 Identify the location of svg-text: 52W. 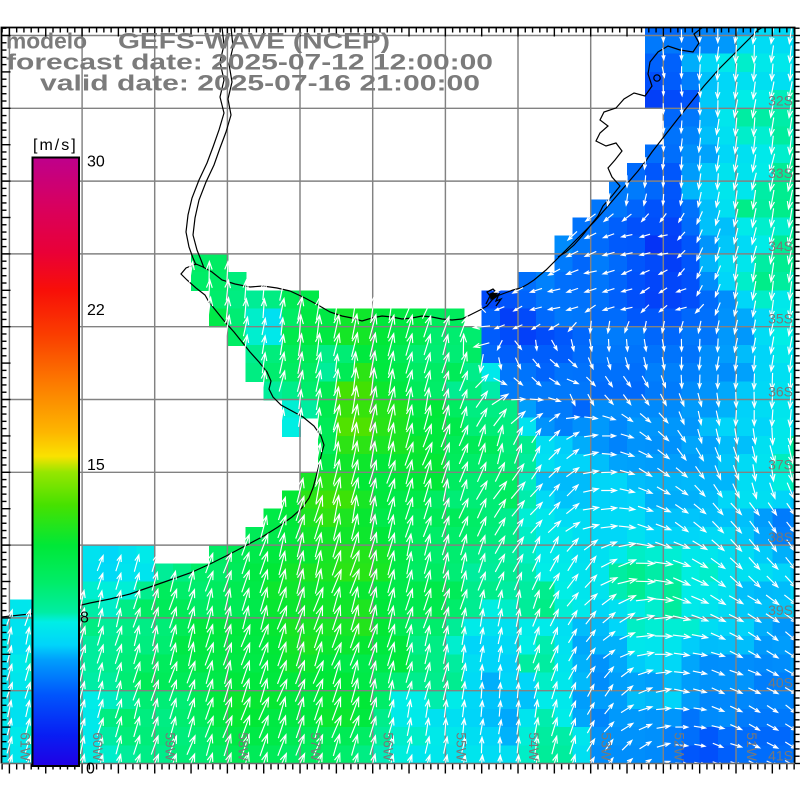
(679, 747).